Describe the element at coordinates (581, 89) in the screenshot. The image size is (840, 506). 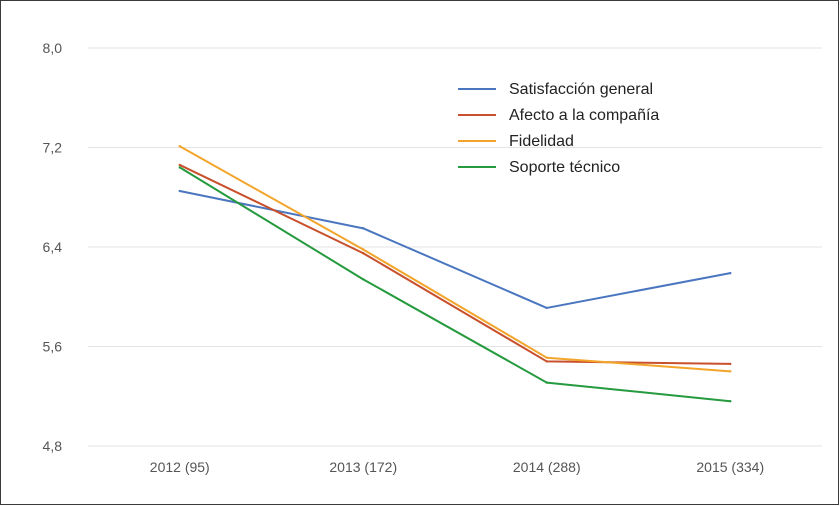
I see `legend-label: Satisfacción general` at that location.